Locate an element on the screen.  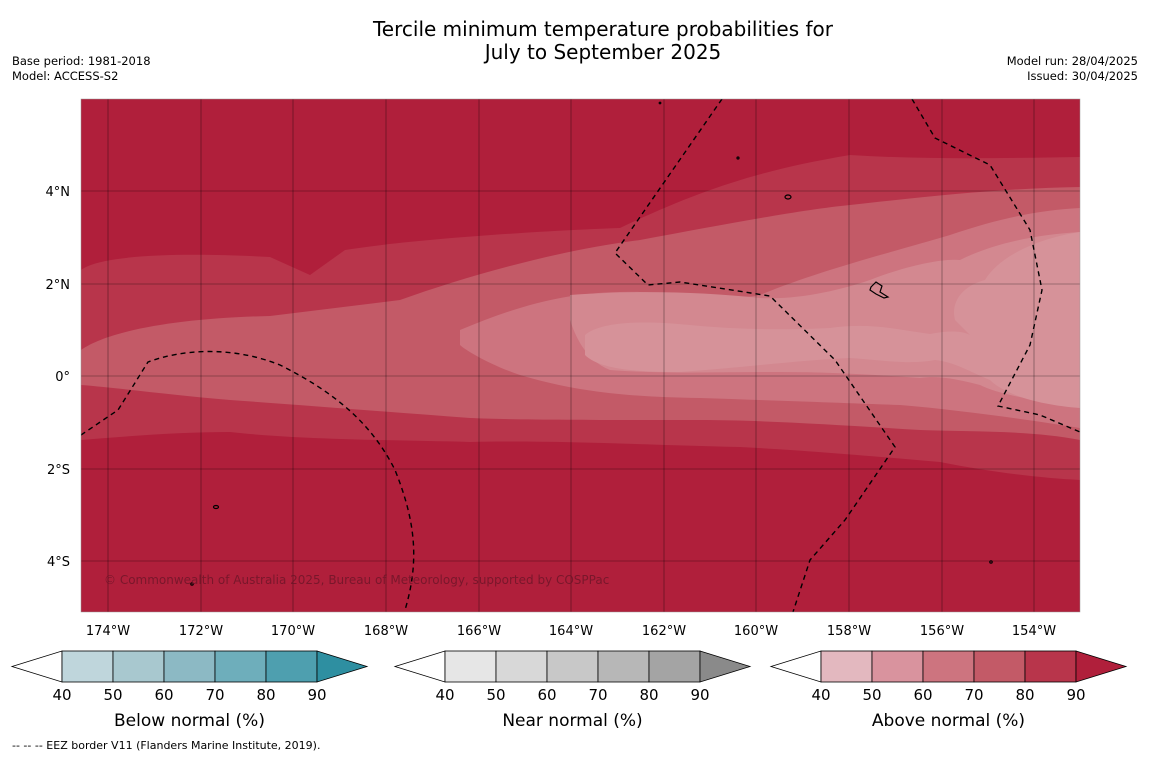
meta-right: Model run: 28/04/2025 Issued: 30/04/2025 is located at coordinates (1072, 69).